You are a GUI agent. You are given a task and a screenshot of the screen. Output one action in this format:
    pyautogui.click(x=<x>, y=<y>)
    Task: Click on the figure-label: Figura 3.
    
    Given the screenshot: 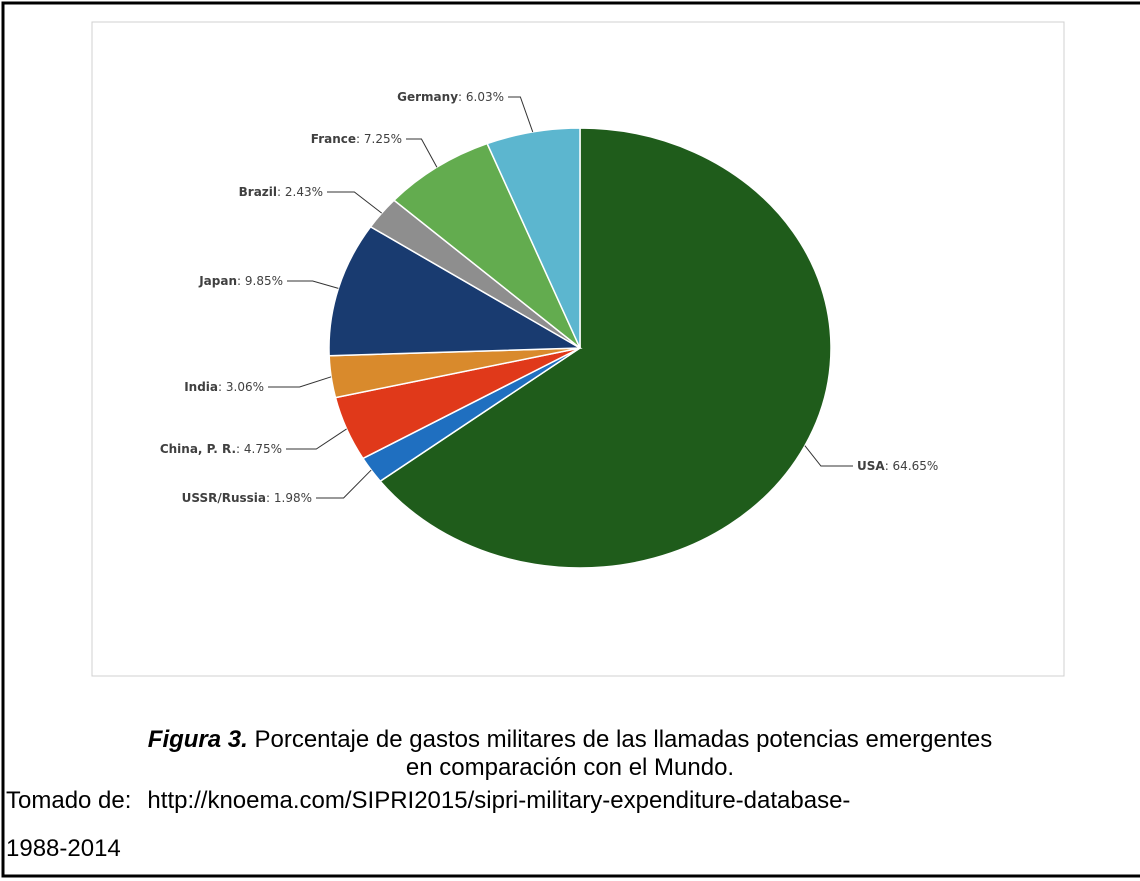 What is the action you would take?
    pyautogui.click(x=198, y=739)
    